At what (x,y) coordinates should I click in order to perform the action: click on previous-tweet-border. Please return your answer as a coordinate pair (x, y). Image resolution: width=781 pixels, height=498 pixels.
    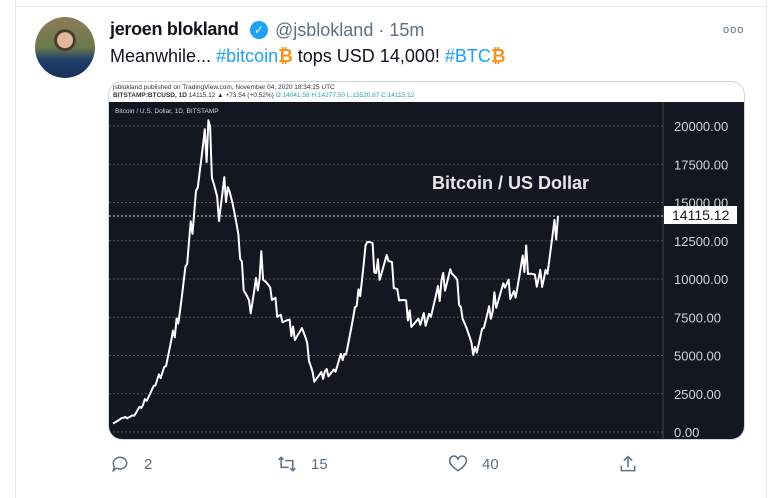
    Looking at the image, I should click on (391, 3).